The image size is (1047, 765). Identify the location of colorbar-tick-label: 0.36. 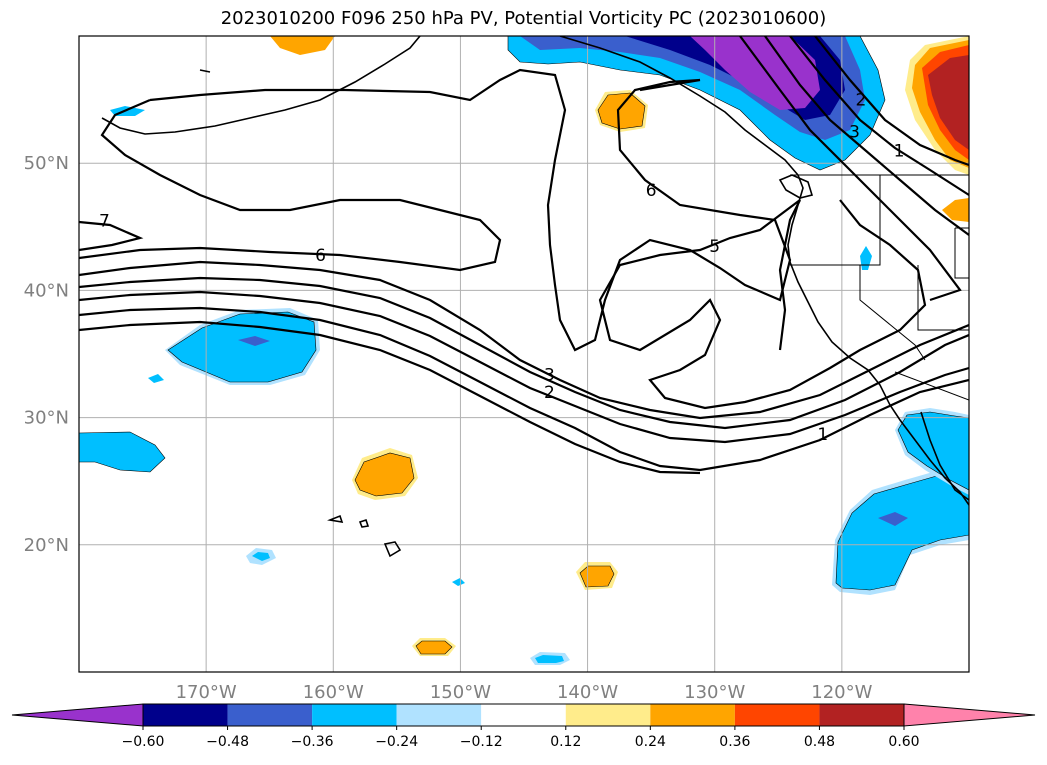
(734, 742).